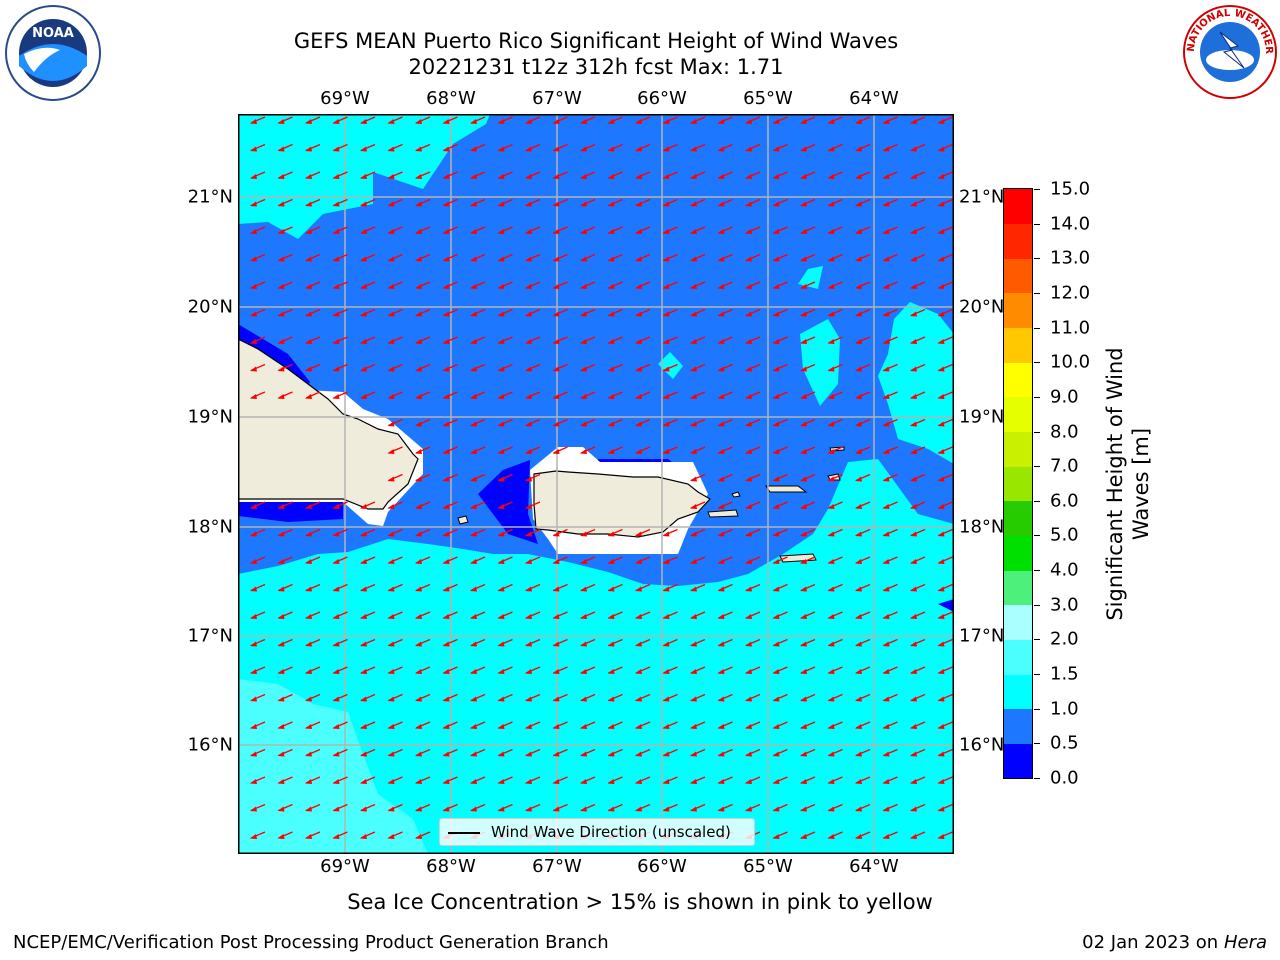  What do you see at coordinates (451, 98) in the screenshot?
I see `lon-top-label: 68°W` at bounding box center [451, 98].